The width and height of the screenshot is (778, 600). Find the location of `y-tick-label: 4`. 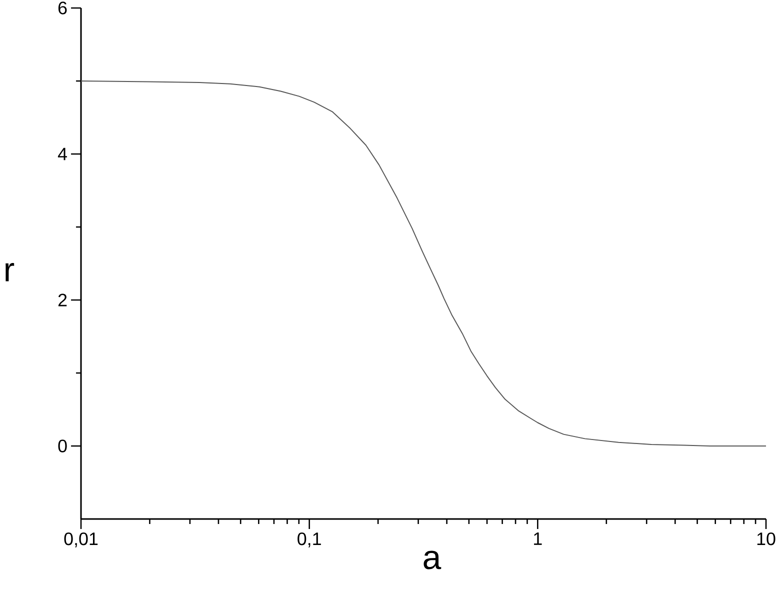

y-tick-label: 4 is located at coordinates (62, 154).